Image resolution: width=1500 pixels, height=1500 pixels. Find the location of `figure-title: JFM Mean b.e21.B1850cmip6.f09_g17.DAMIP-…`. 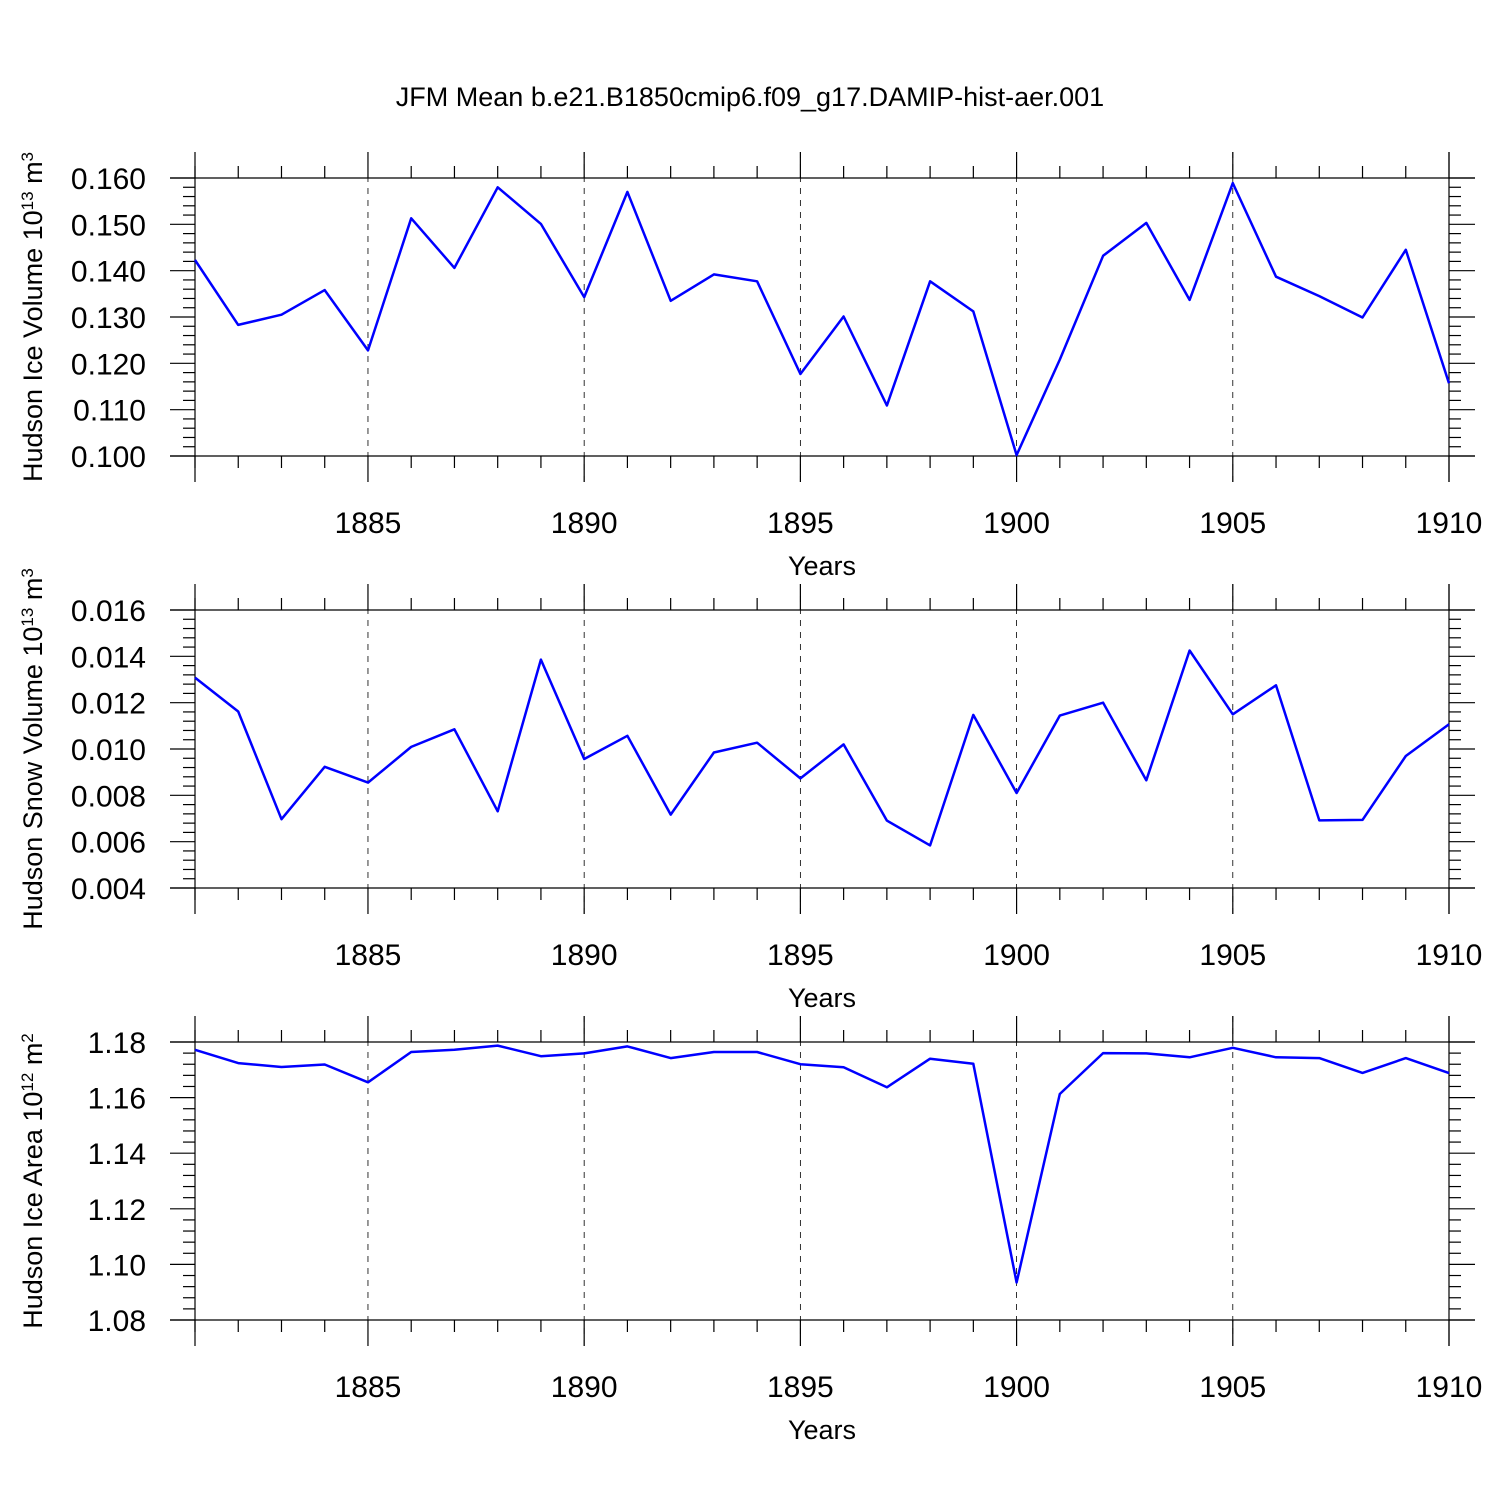

figure-title: JFM Mean b.e21.B1850cmip6.f09_g17.DAMIP-… is located at coordinates (750, 97).